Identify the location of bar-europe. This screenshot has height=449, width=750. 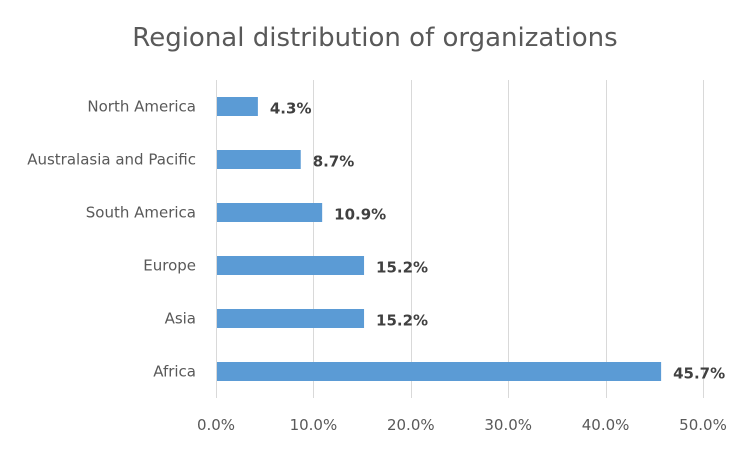
(291, 265).